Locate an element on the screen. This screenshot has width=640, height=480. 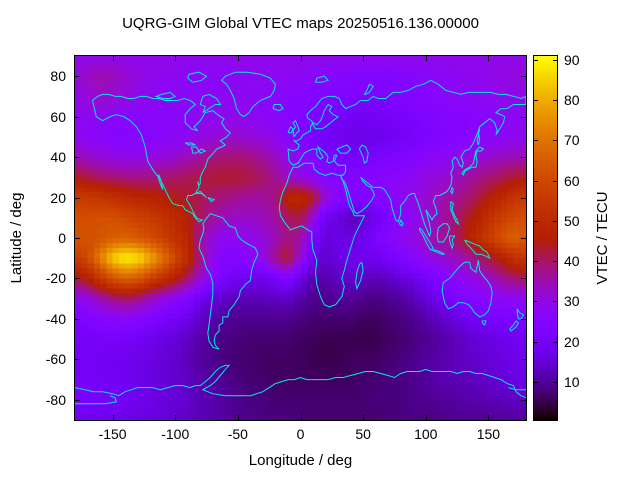
colorbar is located at coordinates (545, 238).